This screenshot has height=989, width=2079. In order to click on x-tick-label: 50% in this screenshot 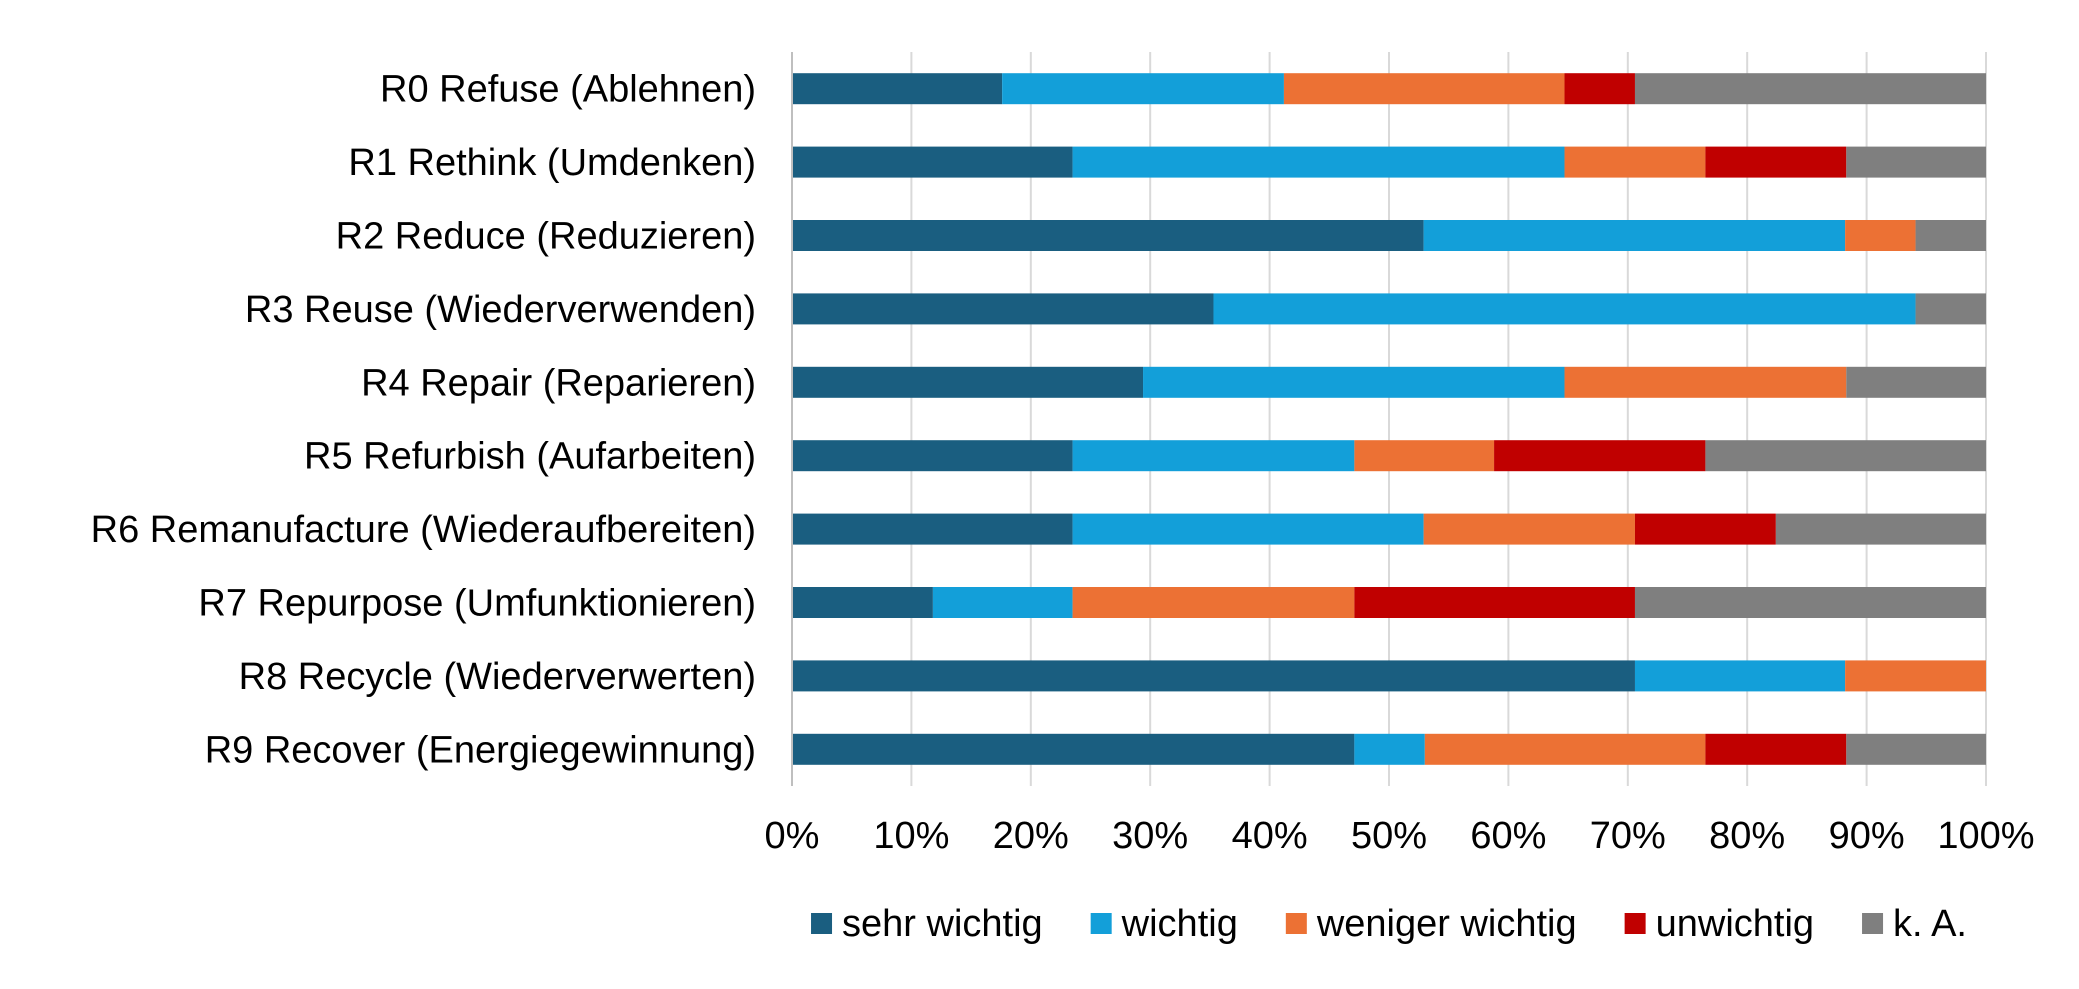, I will do `click(1389, 836)`.